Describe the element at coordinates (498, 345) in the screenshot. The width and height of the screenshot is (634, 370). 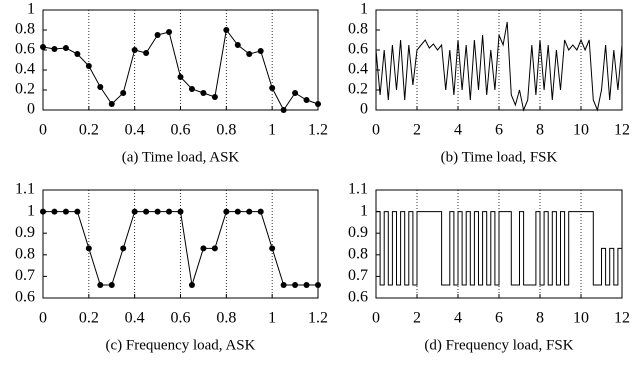
I see `chart-caption: (d) Frequency load, FSK` at that location.